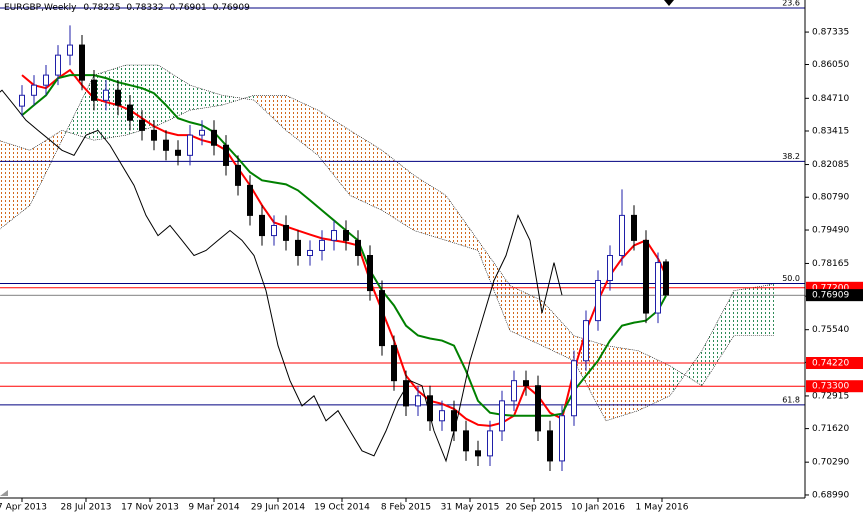 Image resolution: width=863 pixels, height=515 pixels. Describe the element at coordinates (406, 508) in the screenshot. I see `x-tick-label: 8 Feb 2015` at that location.